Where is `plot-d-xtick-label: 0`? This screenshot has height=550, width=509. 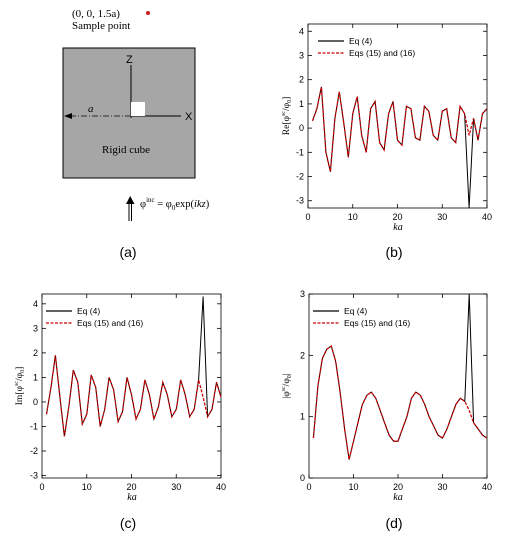
plot-d-xtick-label: 0 is located at coordinates (308, 487).